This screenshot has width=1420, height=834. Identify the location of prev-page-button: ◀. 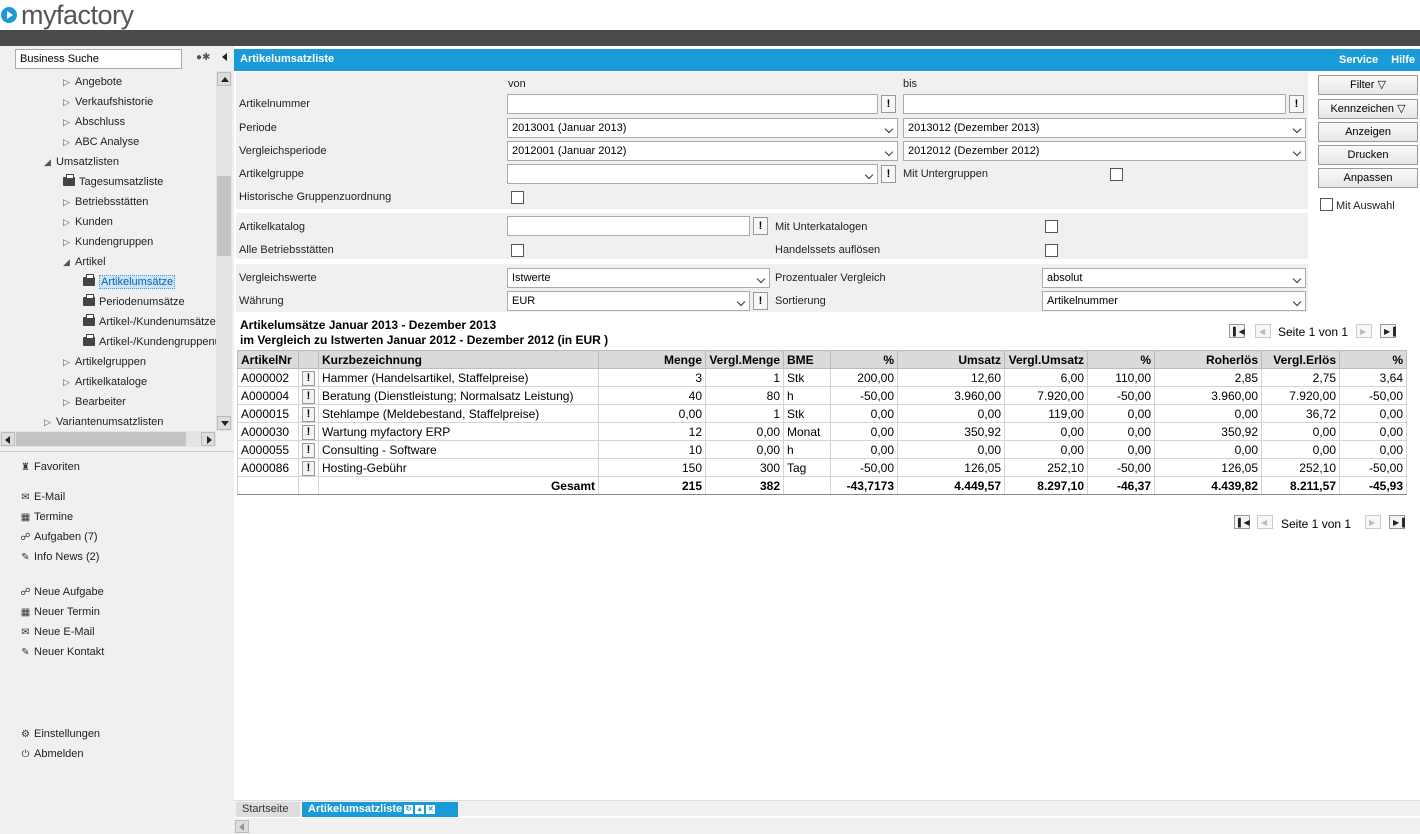
(1263, 331).